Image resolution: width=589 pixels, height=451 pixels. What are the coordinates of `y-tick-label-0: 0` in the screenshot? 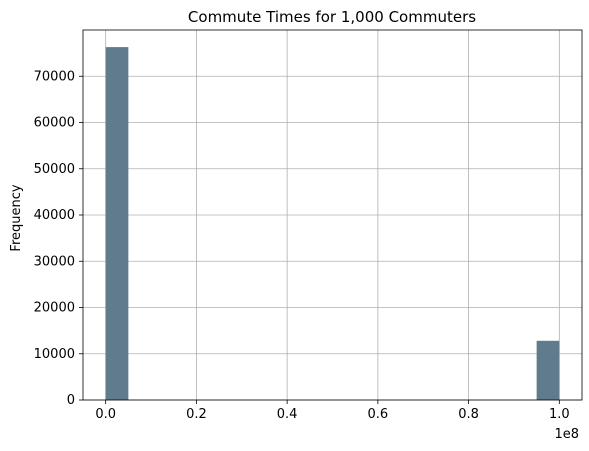 It's located at (71, 400).